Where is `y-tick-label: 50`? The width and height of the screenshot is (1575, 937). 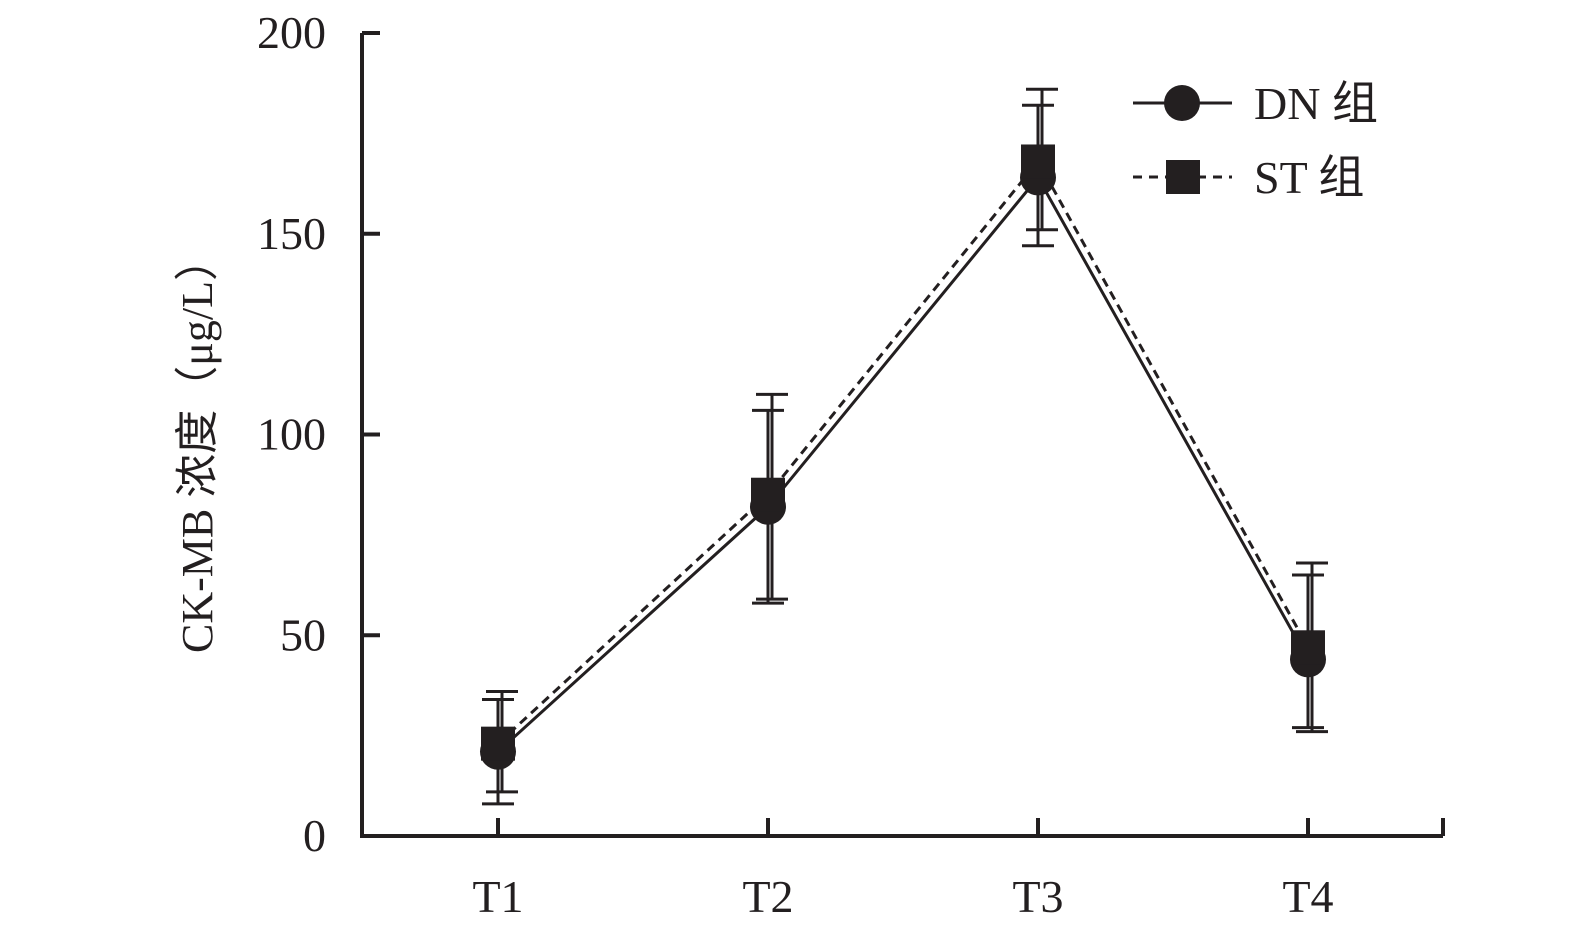 y-tick-label: 50 is located at coordinates (303, 634).